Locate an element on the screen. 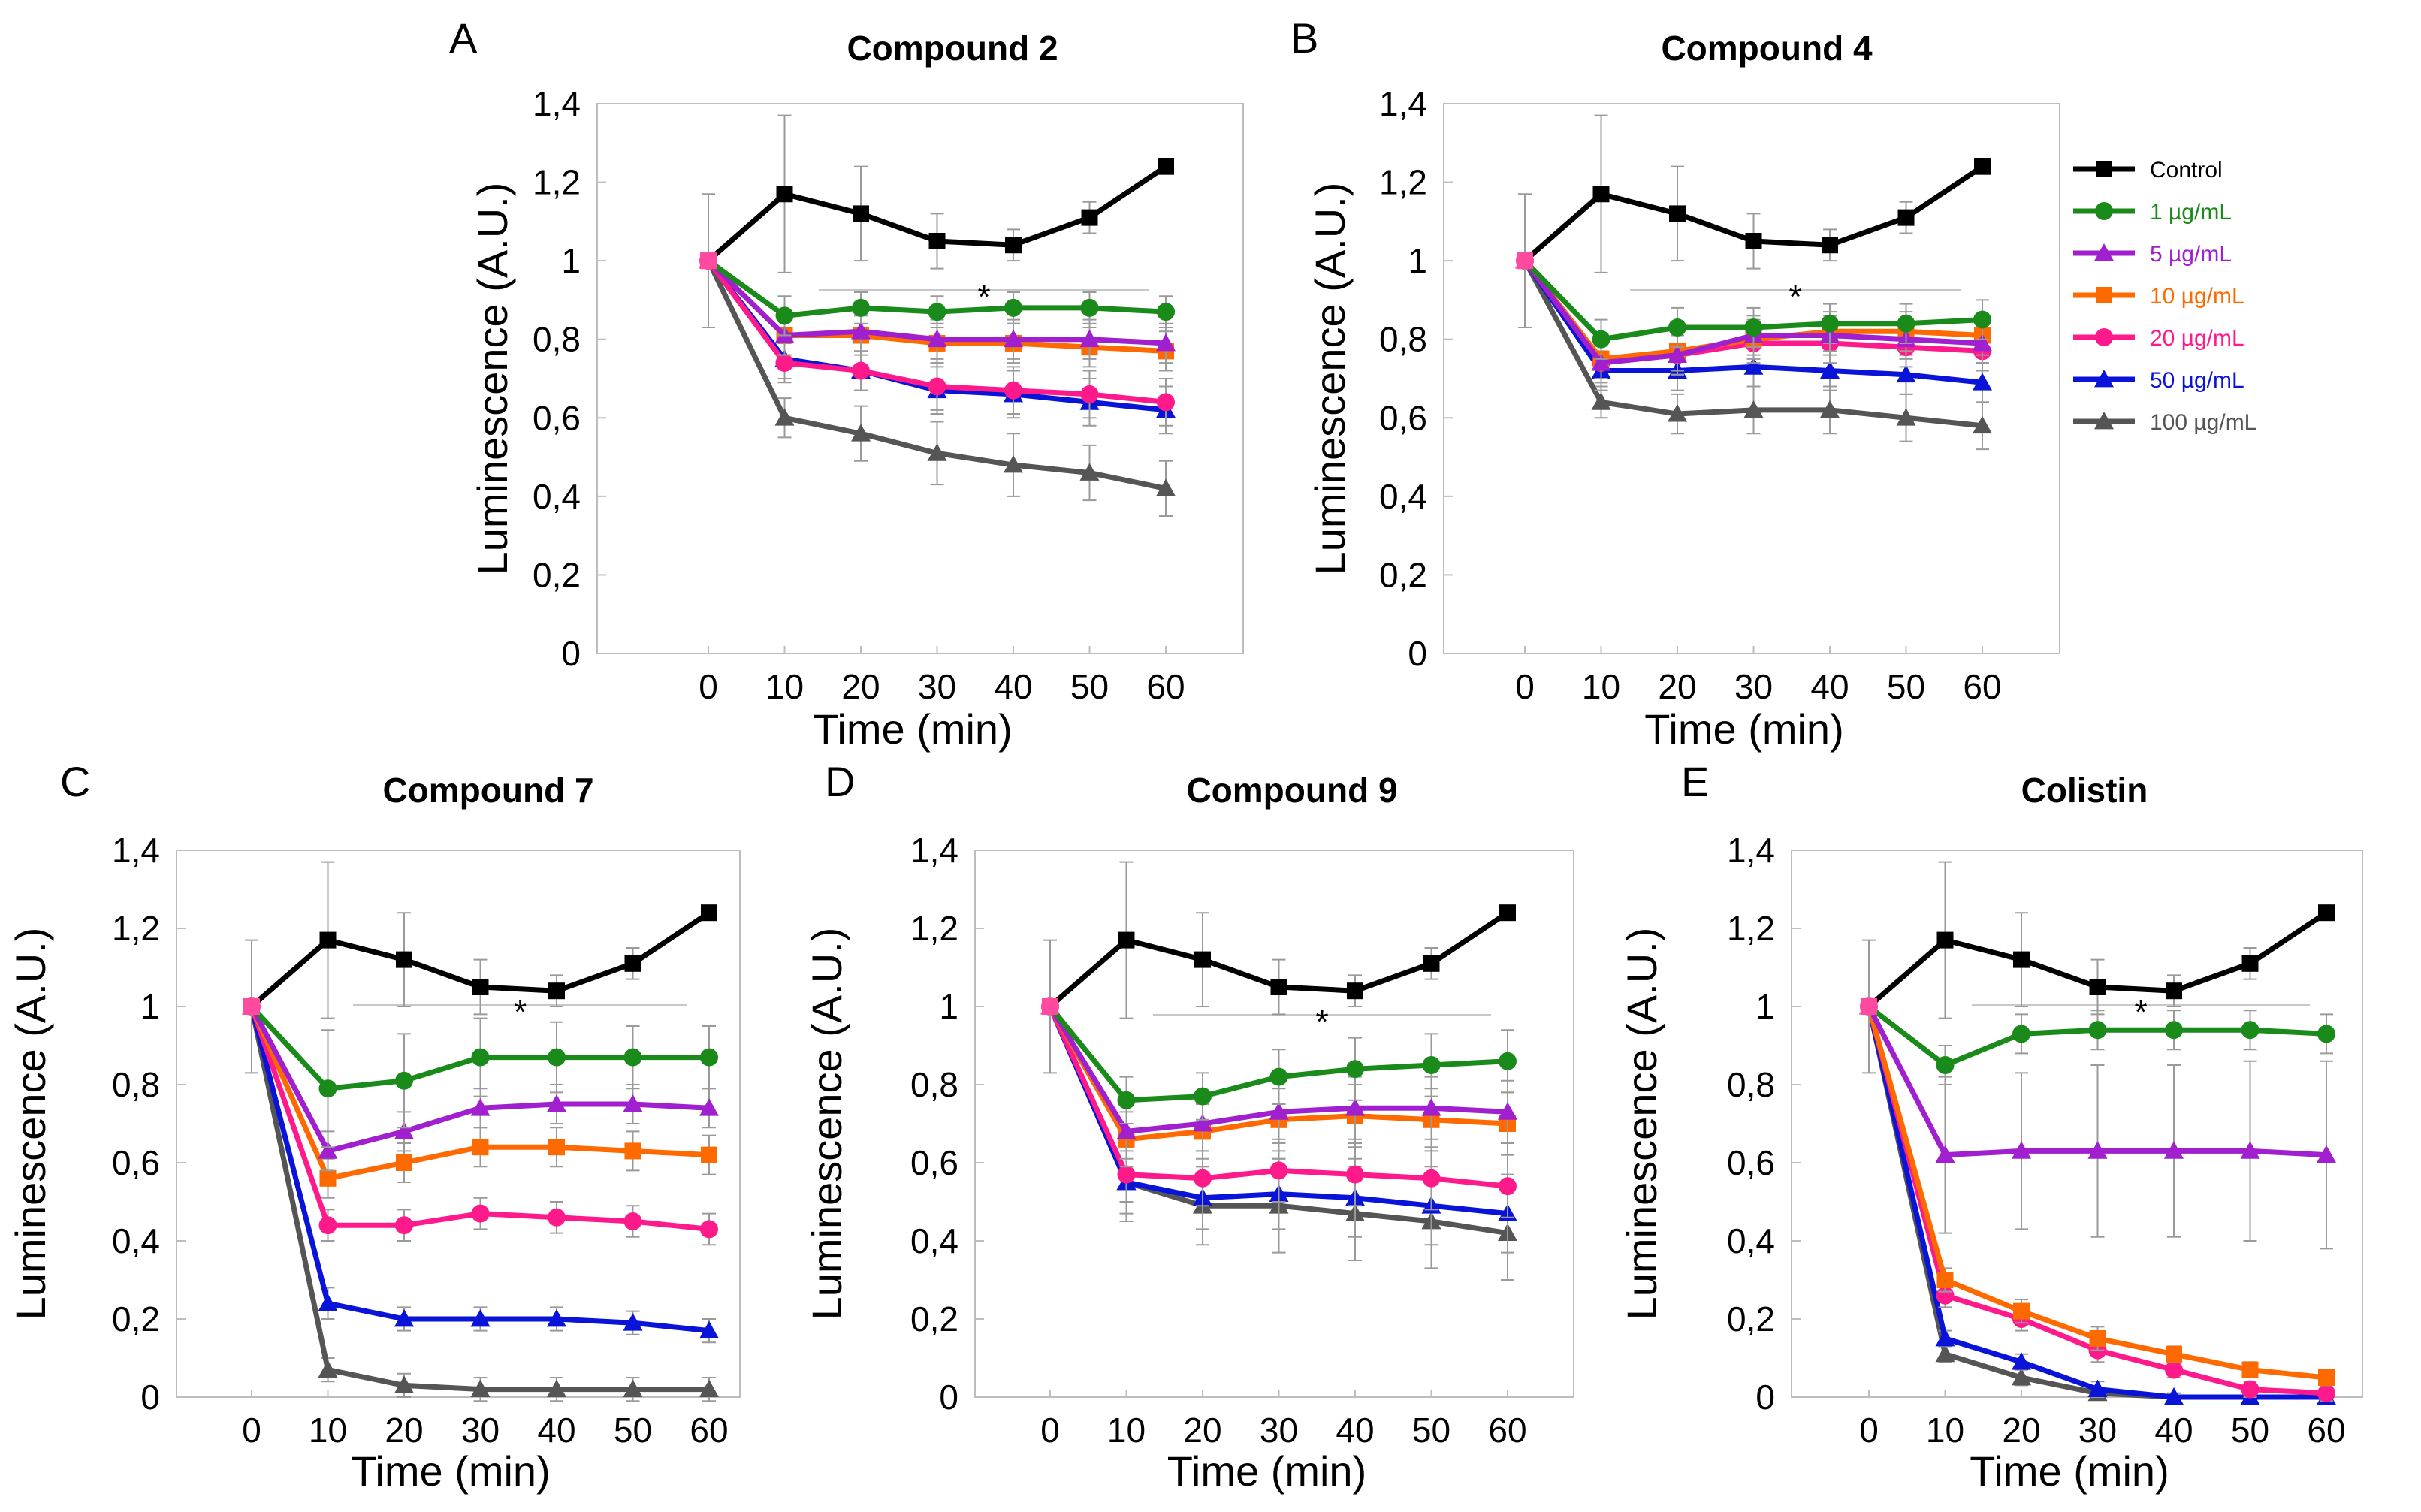  y-tick-label: 0,8 is located at coordinates (1751, 1084).